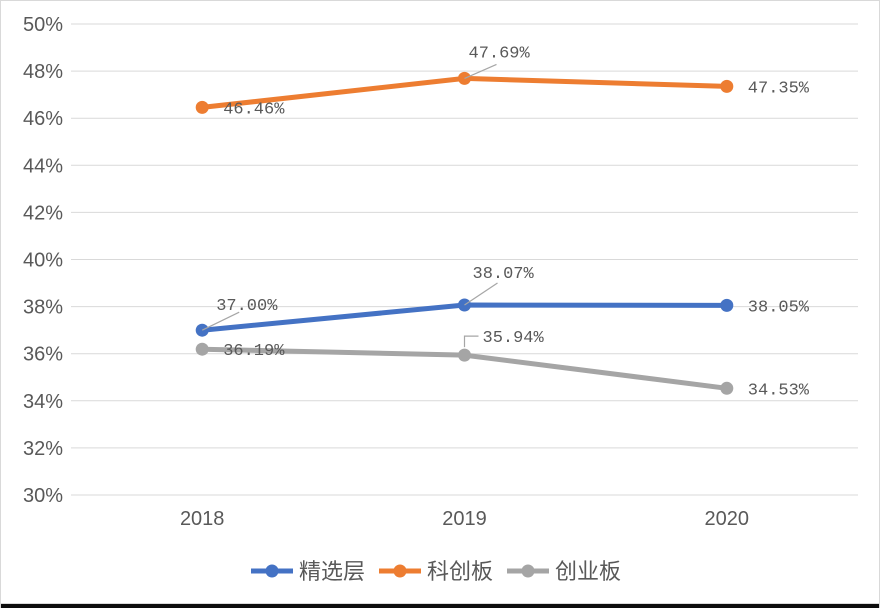 Image resolution: width=880 pixels, height=608 pixels. I want to click on data-point-selected-tier-2020, so click(727, 305).